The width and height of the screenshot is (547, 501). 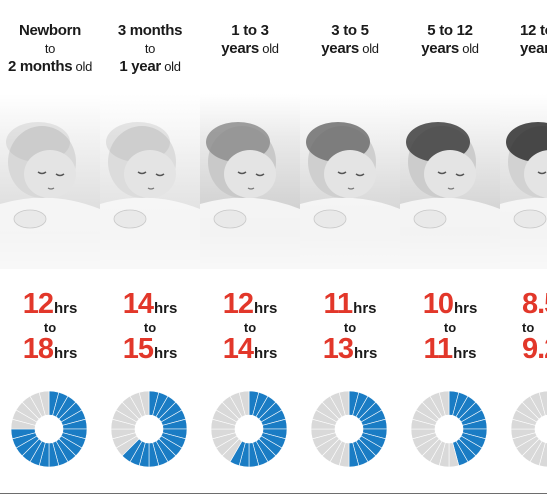 I want to click on hours-max-row: 14hrs, so click(x=250, y=349).